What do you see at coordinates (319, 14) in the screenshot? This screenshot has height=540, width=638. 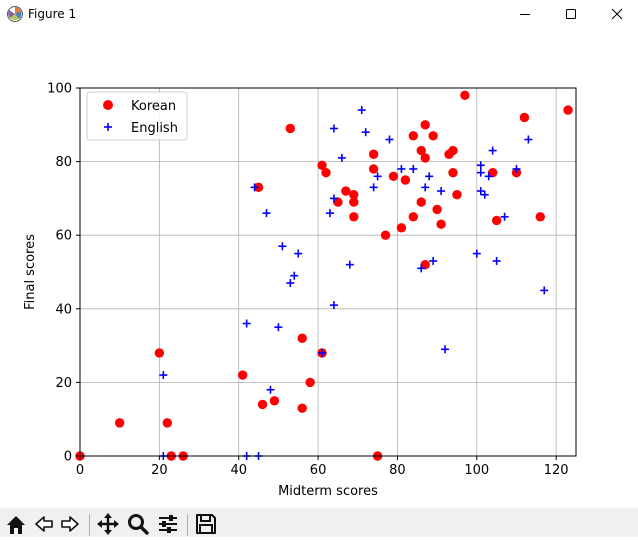 I see `window-titlebar: Figure 1` at bounding box center [319, 14].